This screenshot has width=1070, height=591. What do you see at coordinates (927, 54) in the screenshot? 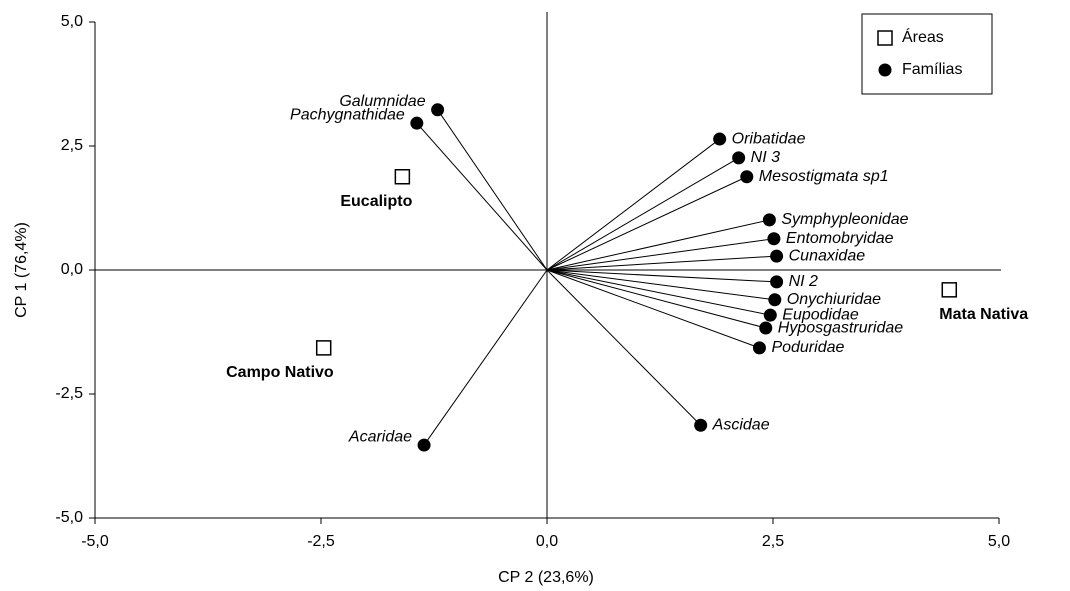
I see `legend-box` at bounding box center [927, 54].